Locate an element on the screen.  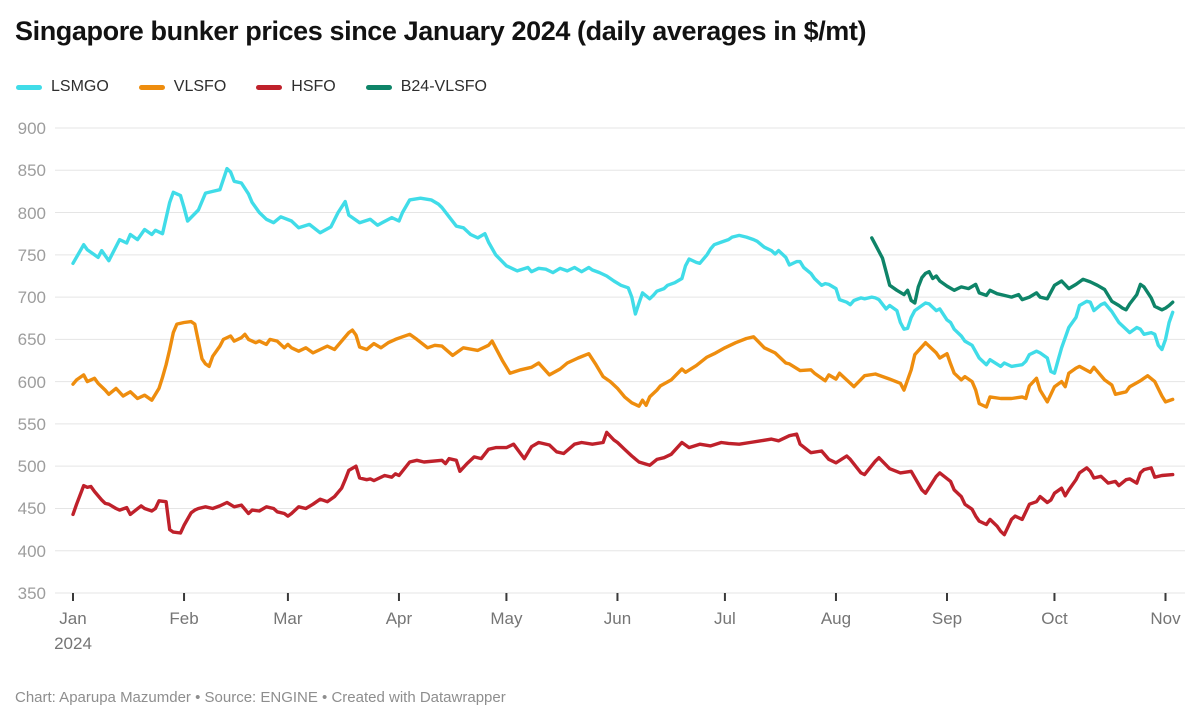
y-axis-label-800: 800 is located at coordinates (31, 213).